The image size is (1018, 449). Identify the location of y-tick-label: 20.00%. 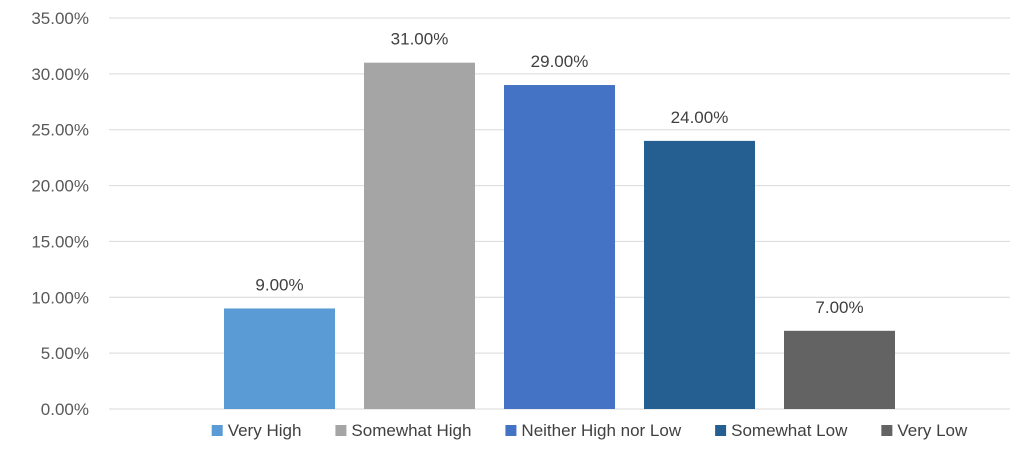
(60, 186).